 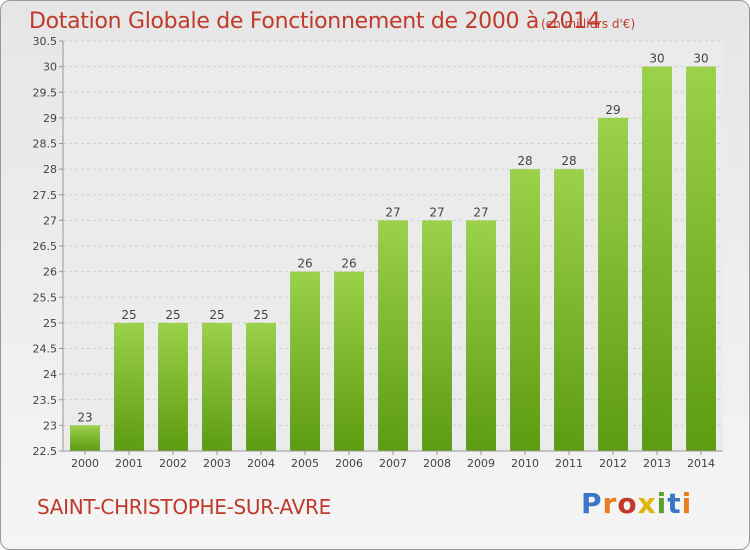 What do you see at coordinates (85, 463) in the screenshot?
I see `x-tick-label: 2000` at bounding box center [85, 463].